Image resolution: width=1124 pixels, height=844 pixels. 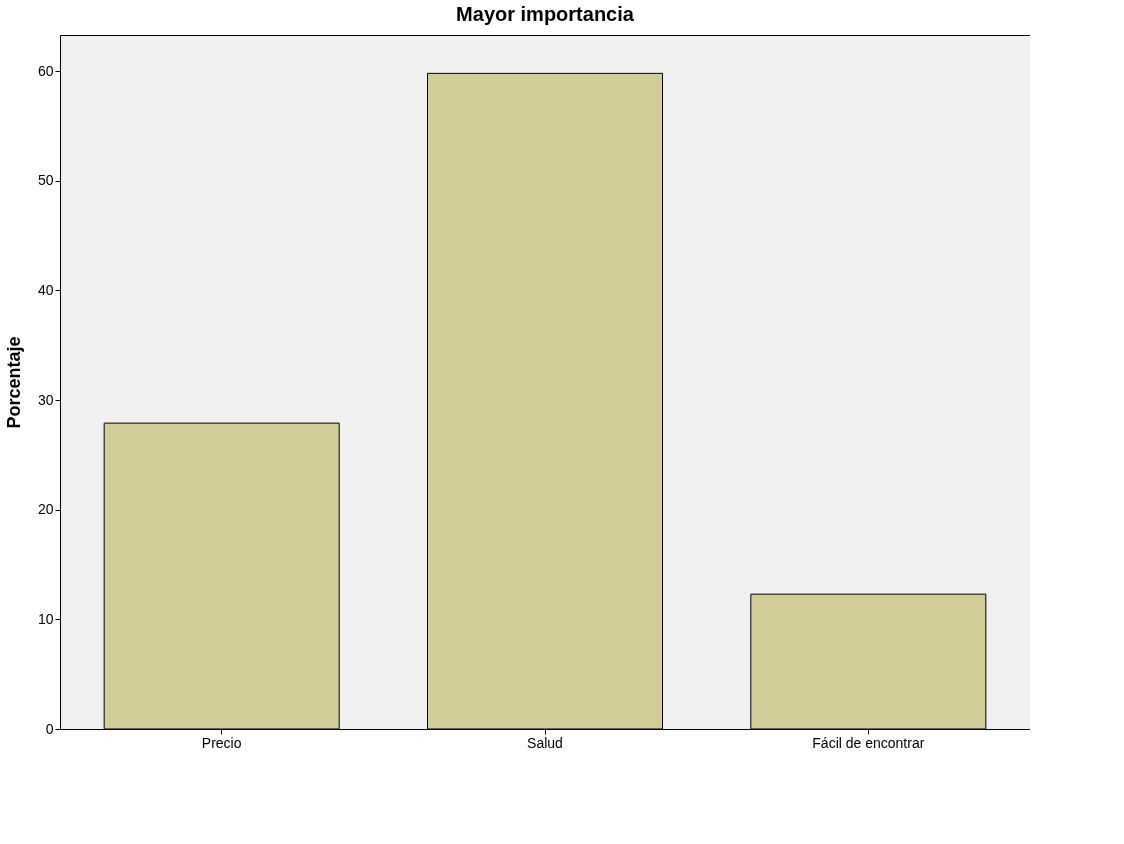 I want to click on y-tick-label: 60, so click(x=45, y=70).